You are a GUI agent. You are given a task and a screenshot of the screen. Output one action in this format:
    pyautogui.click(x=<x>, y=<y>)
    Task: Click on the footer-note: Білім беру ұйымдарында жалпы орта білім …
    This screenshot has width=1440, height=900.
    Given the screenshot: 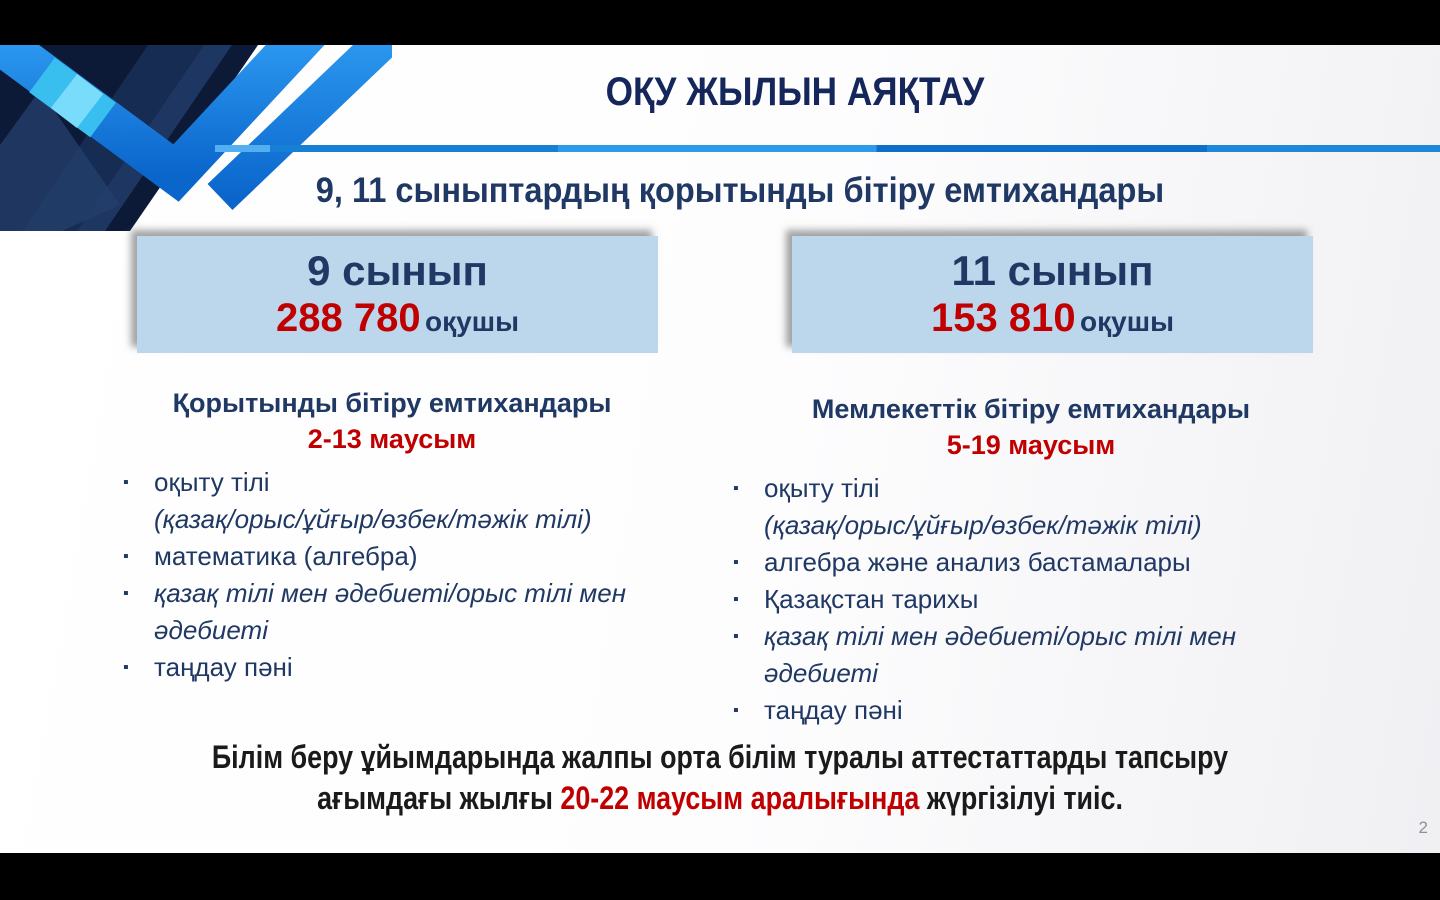 What is the action you would take?
    pyautogui.click(x=720, y=778)
    